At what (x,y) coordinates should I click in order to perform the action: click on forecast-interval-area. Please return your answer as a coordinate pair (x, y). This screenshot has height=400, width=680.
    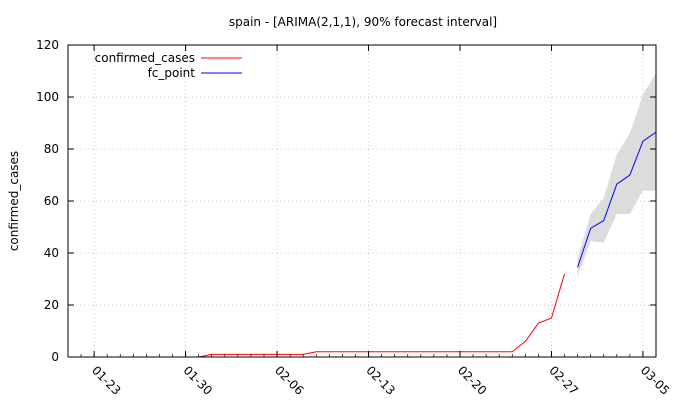
    Looking at the image, I should click on (616, 175).